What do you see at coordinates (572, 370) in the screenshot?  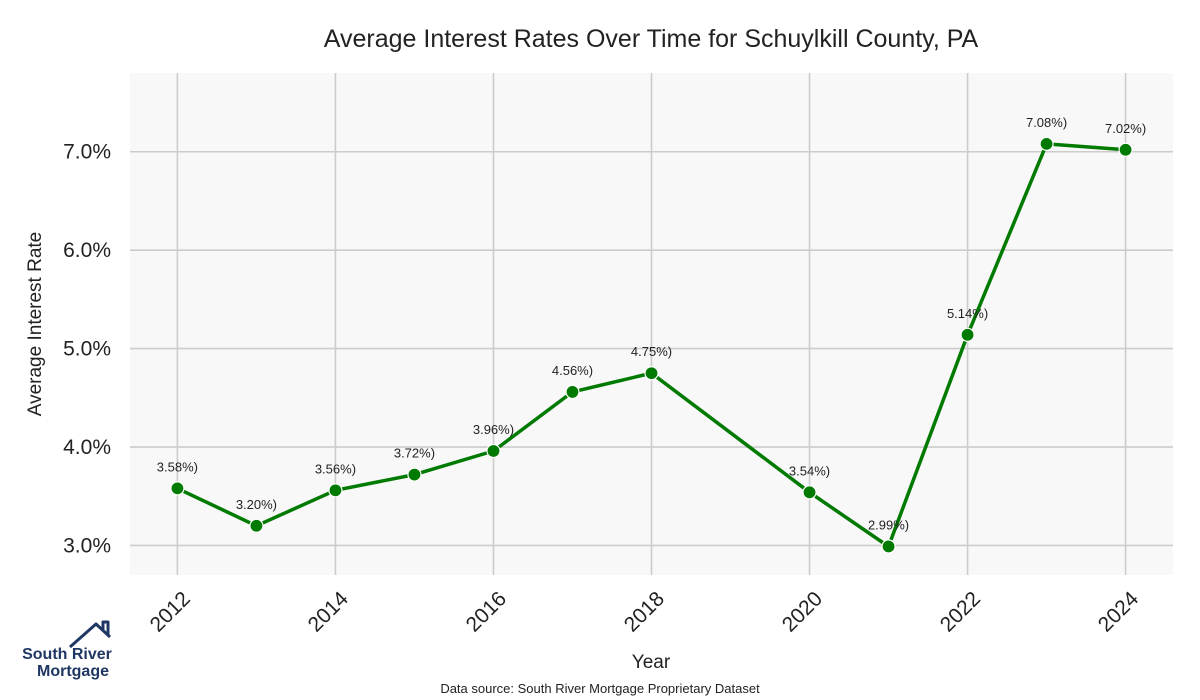 I see `data-label: 4.56%)` at bounding box center [572, 370].